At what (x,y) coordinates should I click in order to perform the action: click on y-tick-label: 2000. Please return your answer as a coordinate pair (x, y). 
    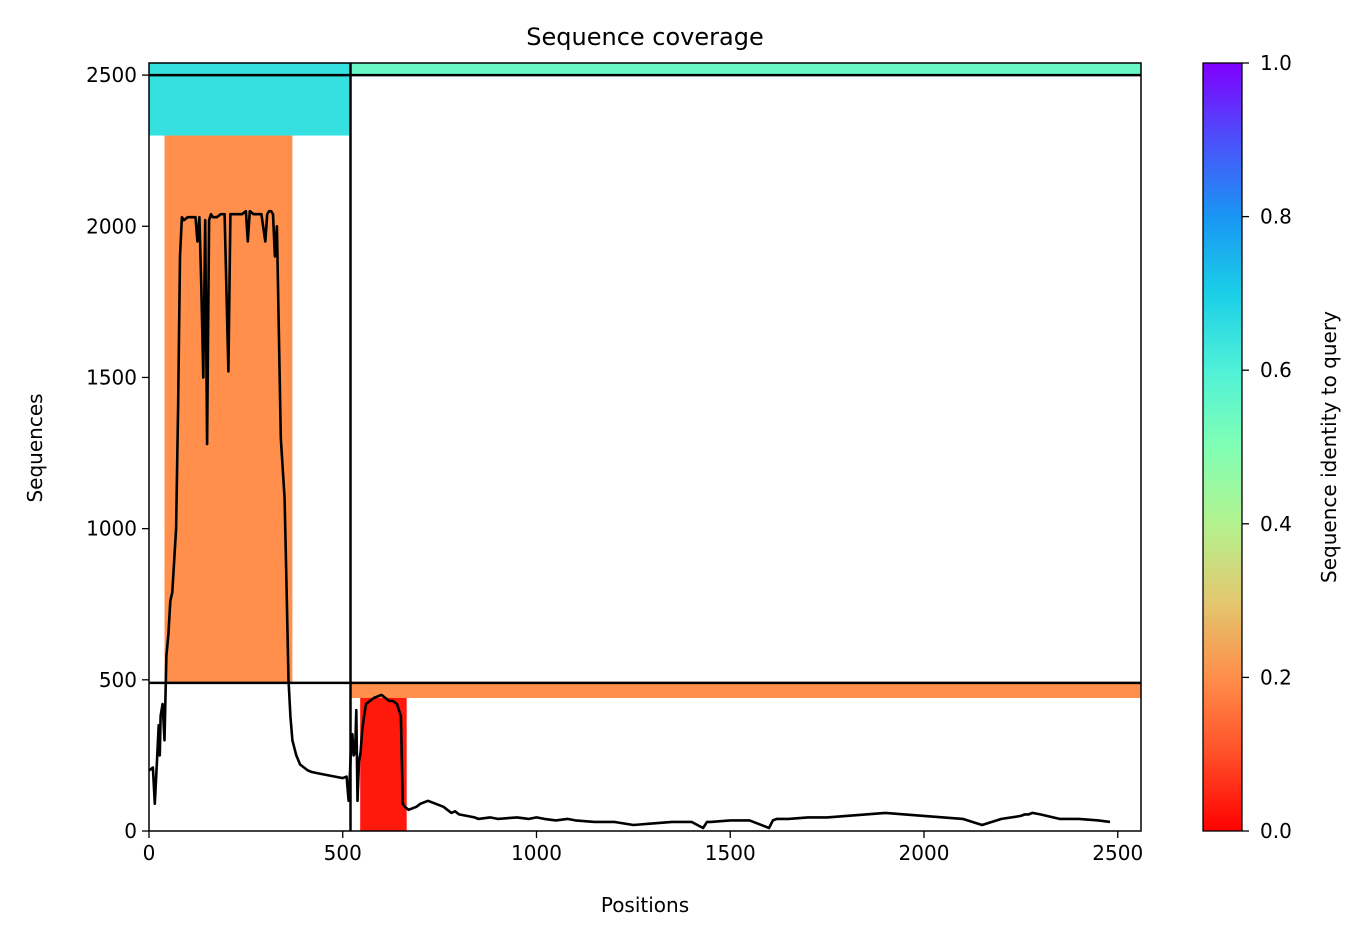
    Looking at the image, I should click on (111, 226).